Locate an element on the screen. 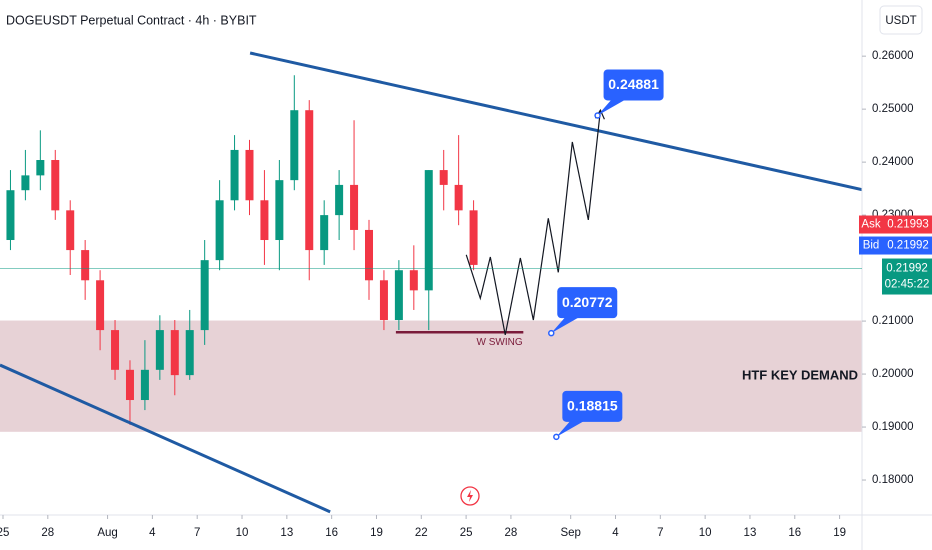 The height and width of the screenshot is (550, 932). callout-label: 0.24881 is located at coordinates (633, 84).